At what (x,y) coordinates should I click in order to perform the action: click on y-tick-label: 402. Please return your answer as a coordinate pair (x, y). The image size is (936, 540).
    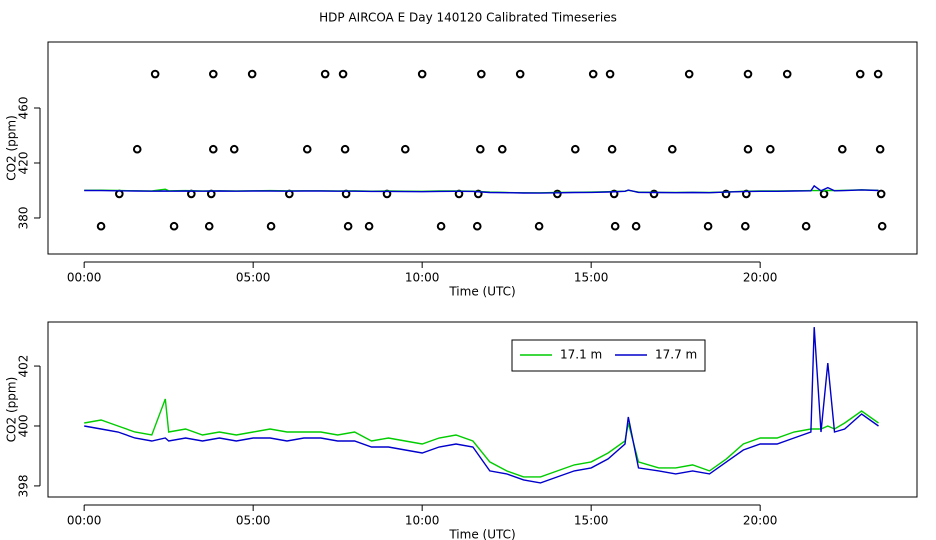
    Looking at the image, I should click on (24, 366).